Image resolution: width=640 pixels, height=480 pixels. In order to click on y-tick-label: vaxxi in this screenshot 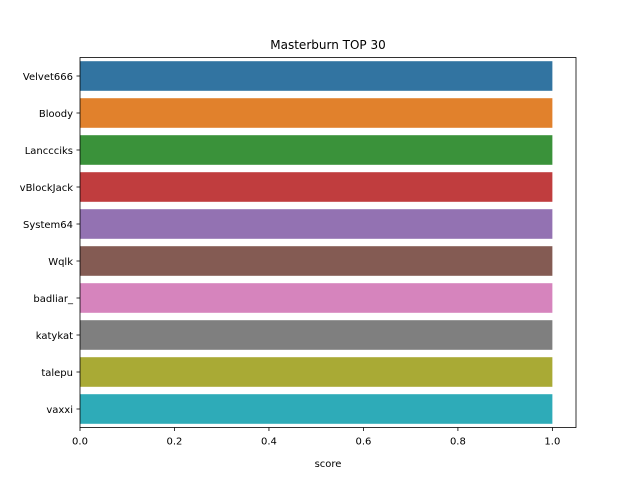, I will do `click(59, 410)`.